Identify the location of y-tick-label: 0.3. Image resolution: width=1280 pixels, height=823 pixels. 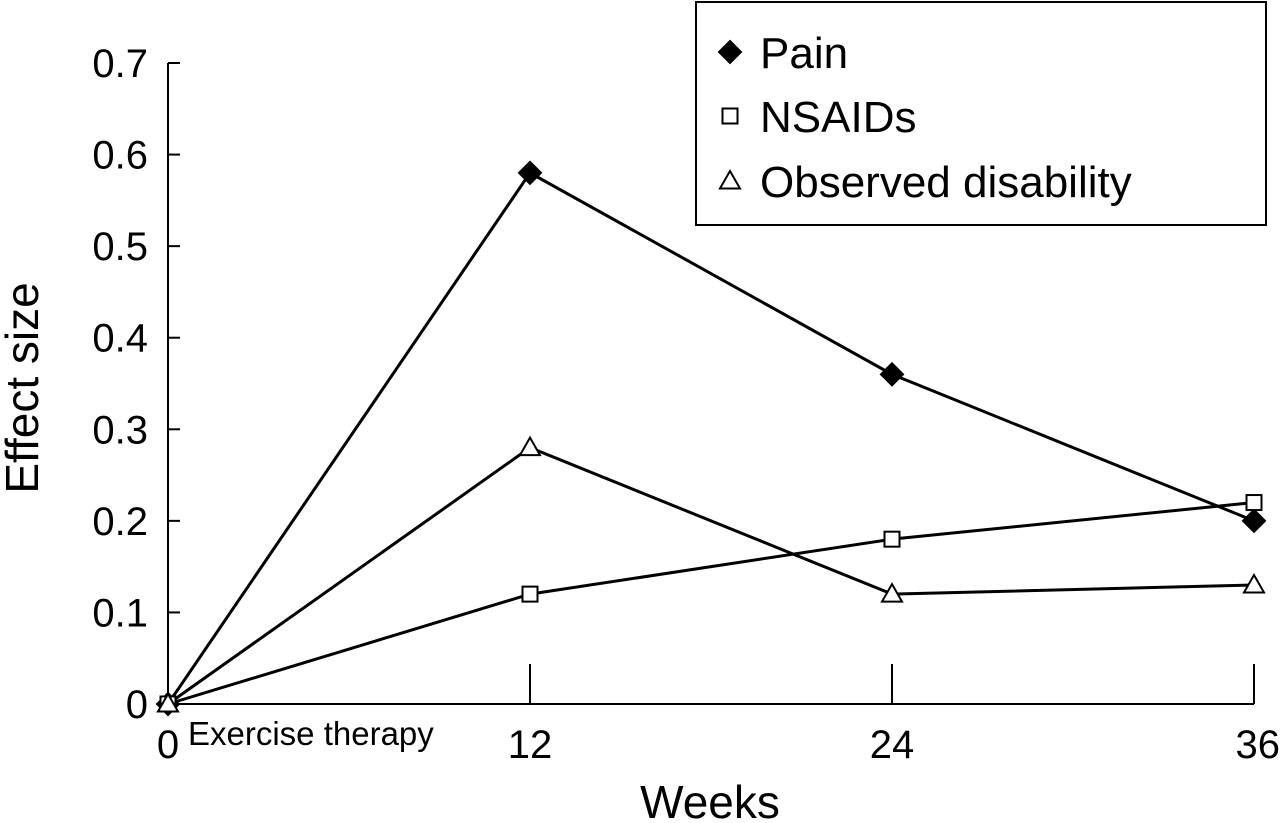
(120, 430).